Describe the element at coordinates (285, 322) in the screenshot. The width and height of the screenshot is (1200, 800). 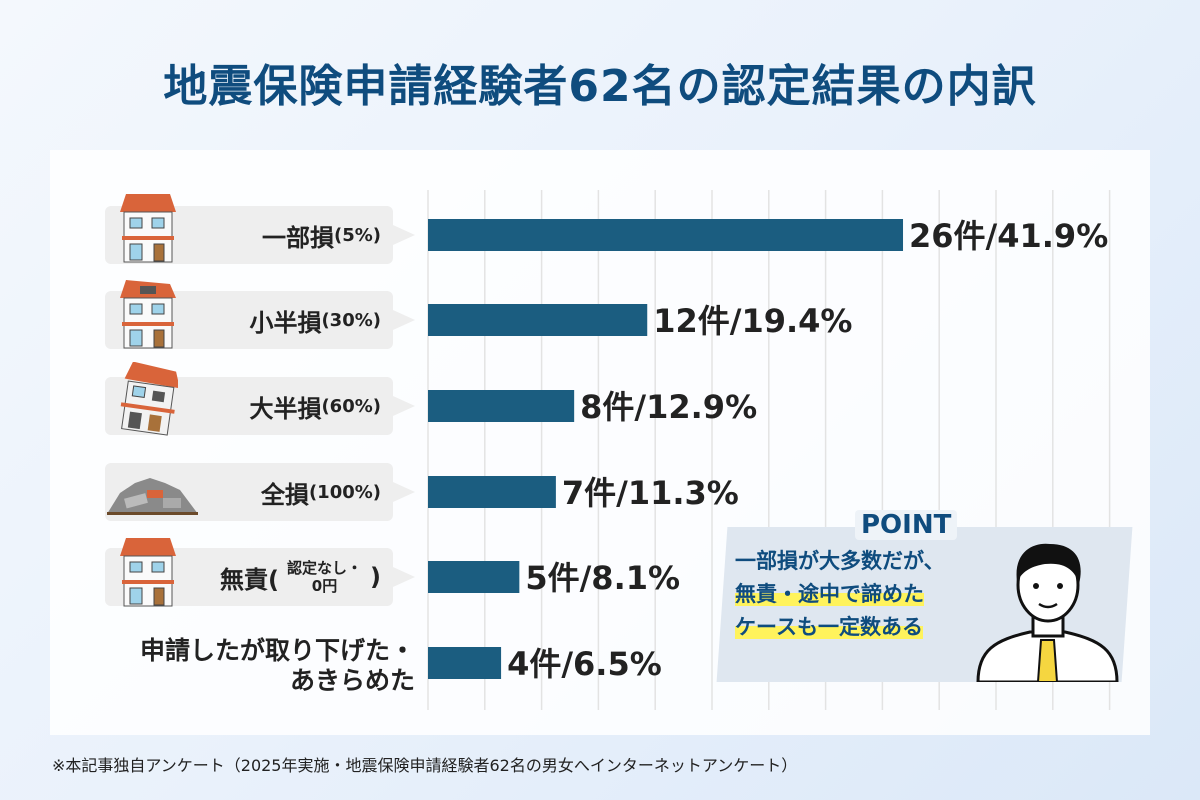
I see `label-main: 小半損` at that location.